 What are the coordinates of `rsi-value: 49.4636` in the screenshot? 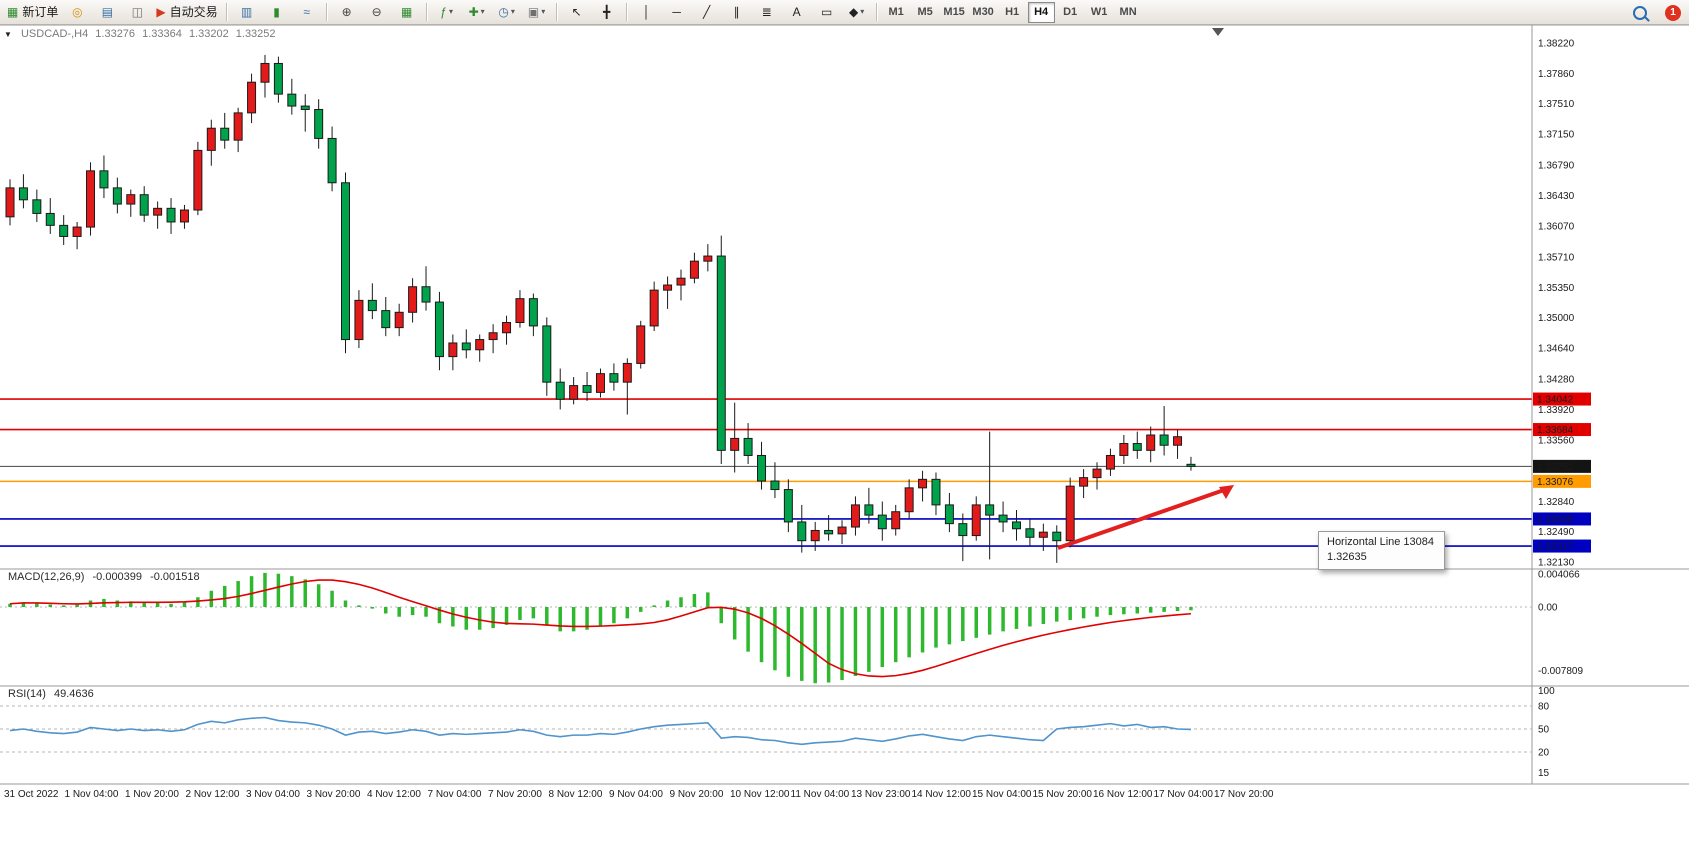 It's located at (73, 694).